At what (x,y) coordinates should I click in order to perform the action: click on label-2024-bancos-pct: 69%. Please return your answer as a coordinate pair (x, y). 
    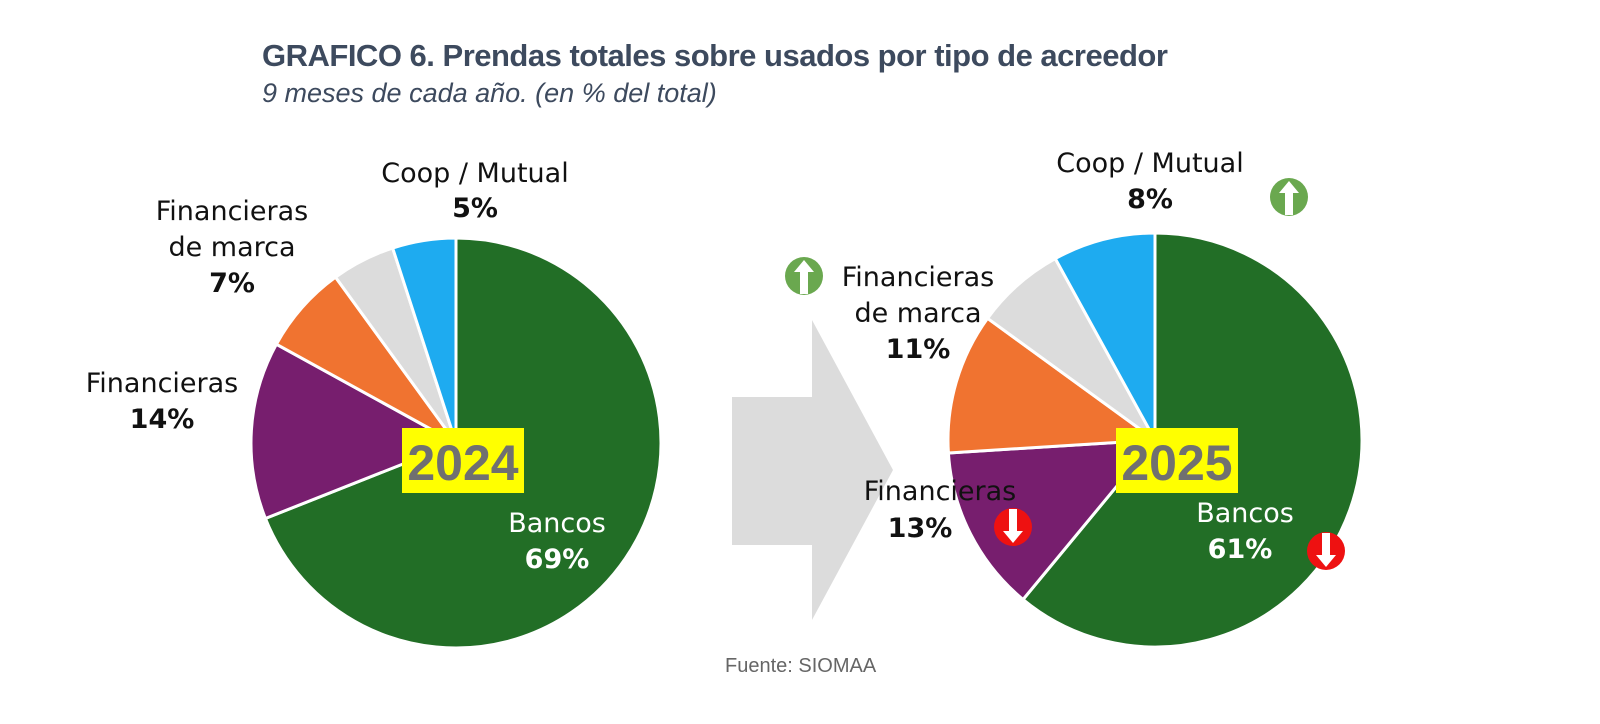
    Looking at the image, I should click on (557, 559).